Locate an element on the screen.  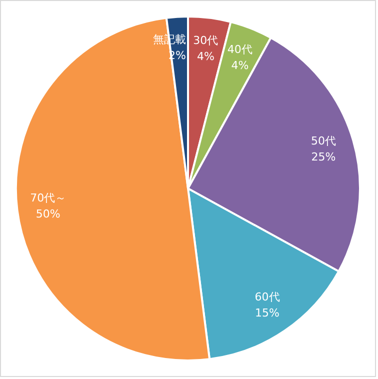
slice-label: 50代 is located at coordinates (323, 141).